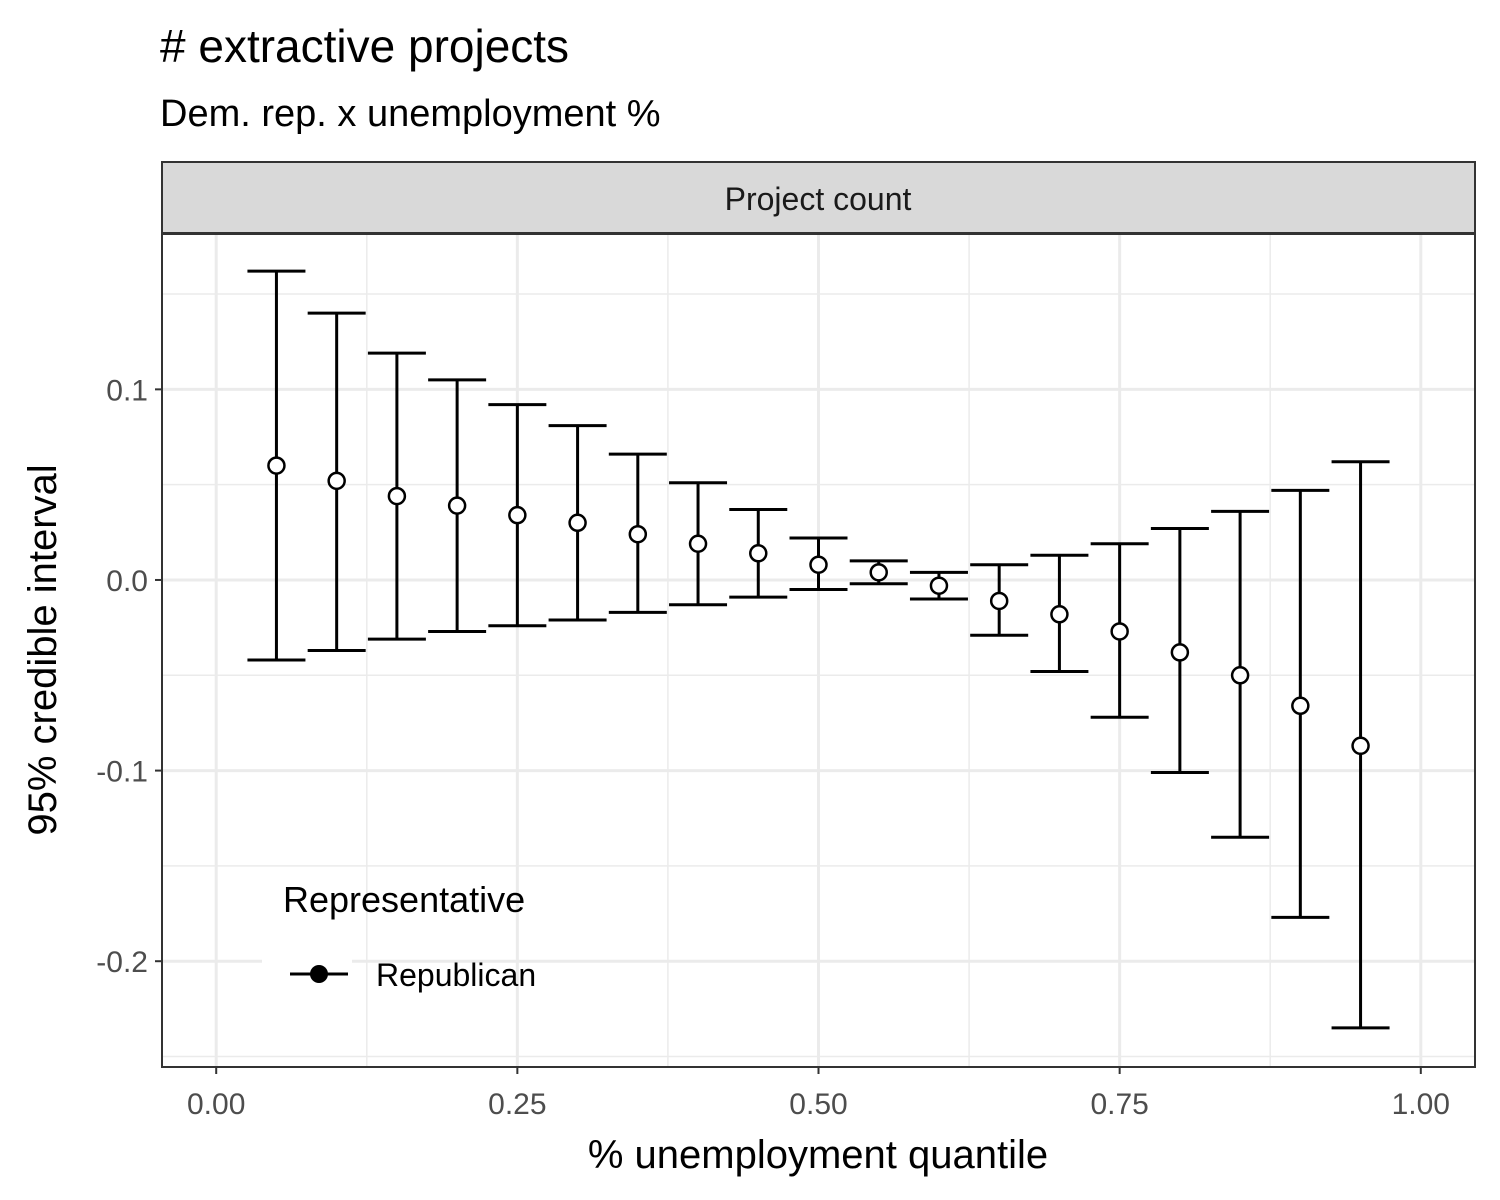 This screenshot has height=1200, width=1500. Describe the element at coordinates (410, 114) in the screenshot. I see `chart-subtitle: Dem. rep. x unemployment %` at that location.